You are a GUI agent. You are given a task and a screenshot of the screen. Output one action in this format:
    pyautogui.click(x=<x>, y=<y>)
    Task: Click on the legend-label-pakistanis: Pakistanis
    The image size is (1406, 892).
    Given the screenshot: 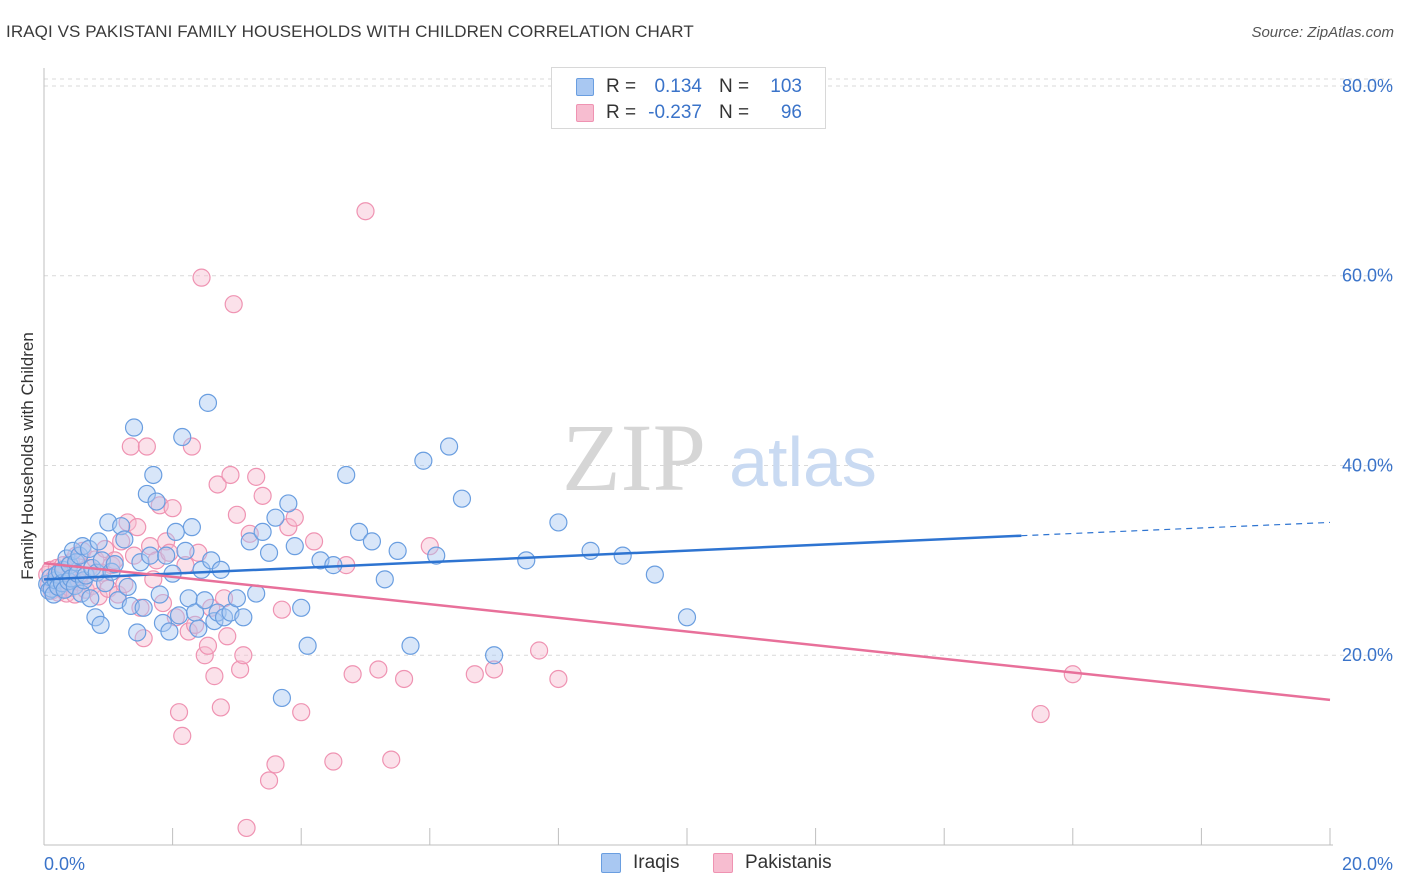 What is the action you would take?
    pyautogui.click(x=788, y=862)
    